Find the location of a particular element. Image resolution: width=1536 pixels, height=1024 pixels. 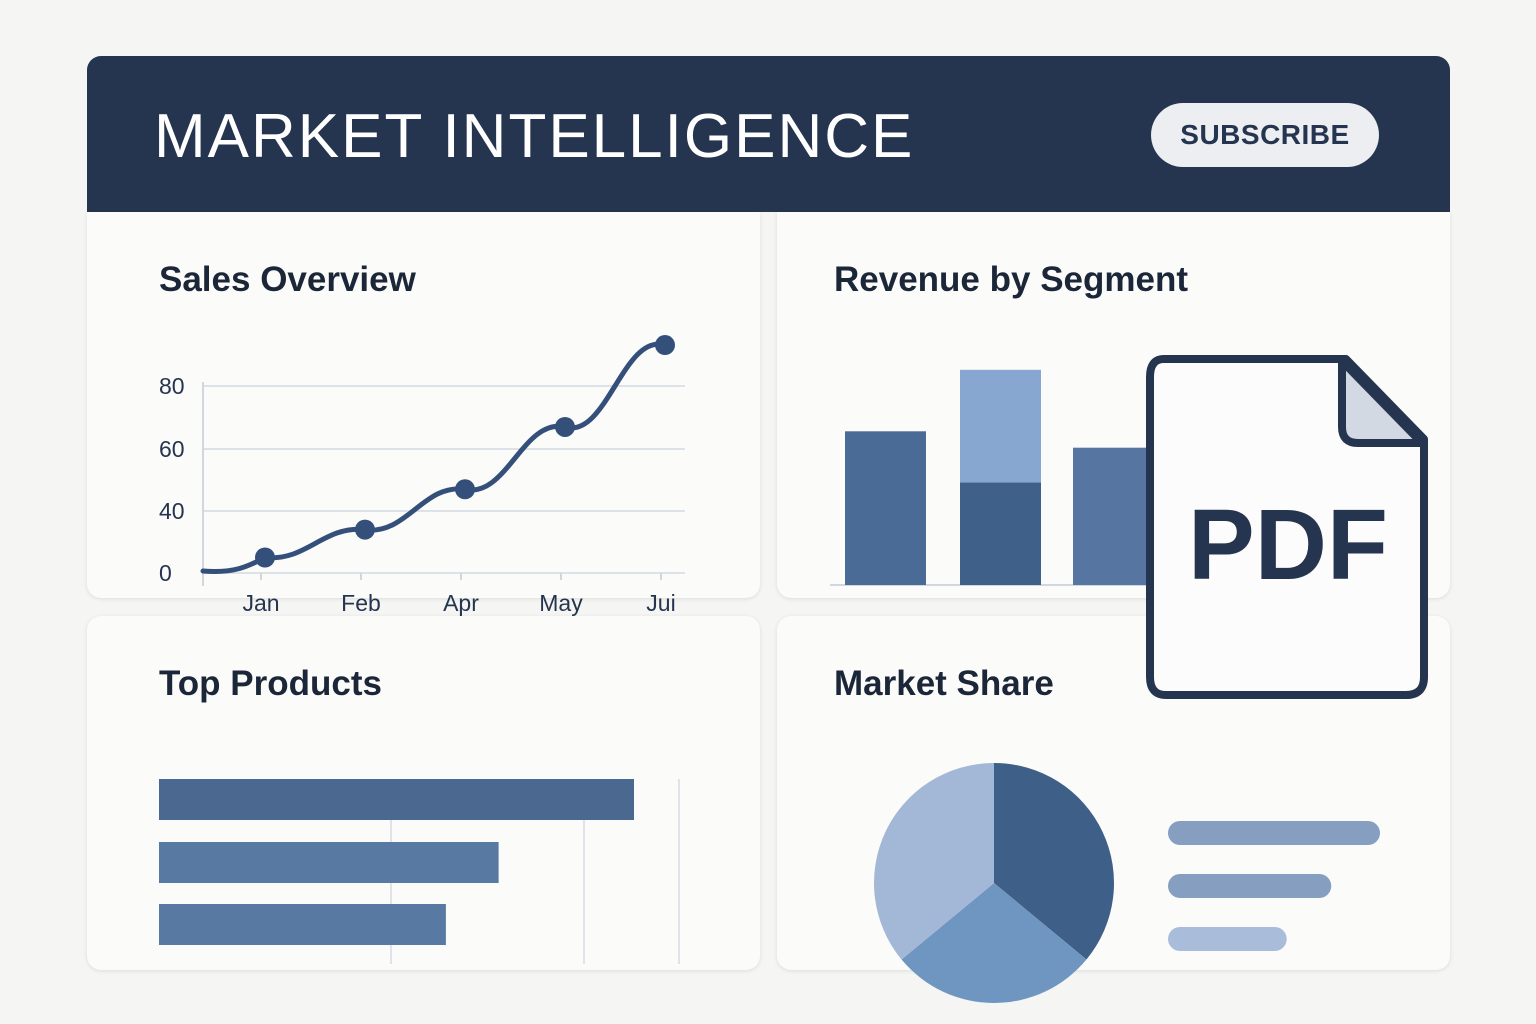

x-tick-label: Apr is located at coordinates (461, 603).